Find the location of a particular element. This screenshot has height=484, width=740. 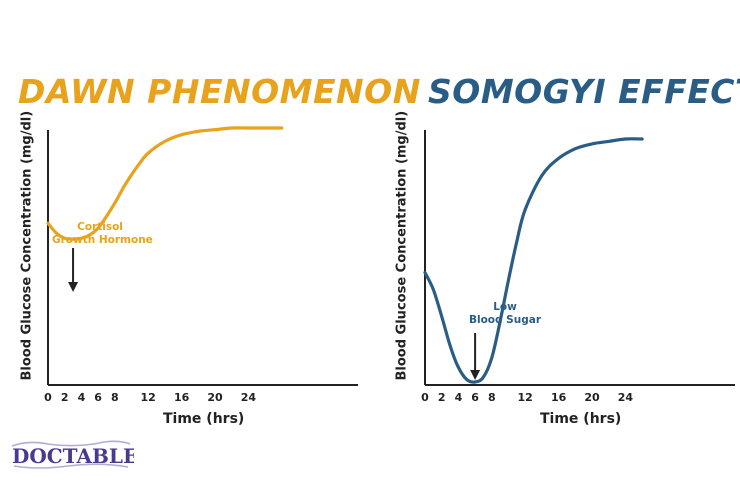

doctablet-logo: DOCTABLET is located at coordinates (72, 454).